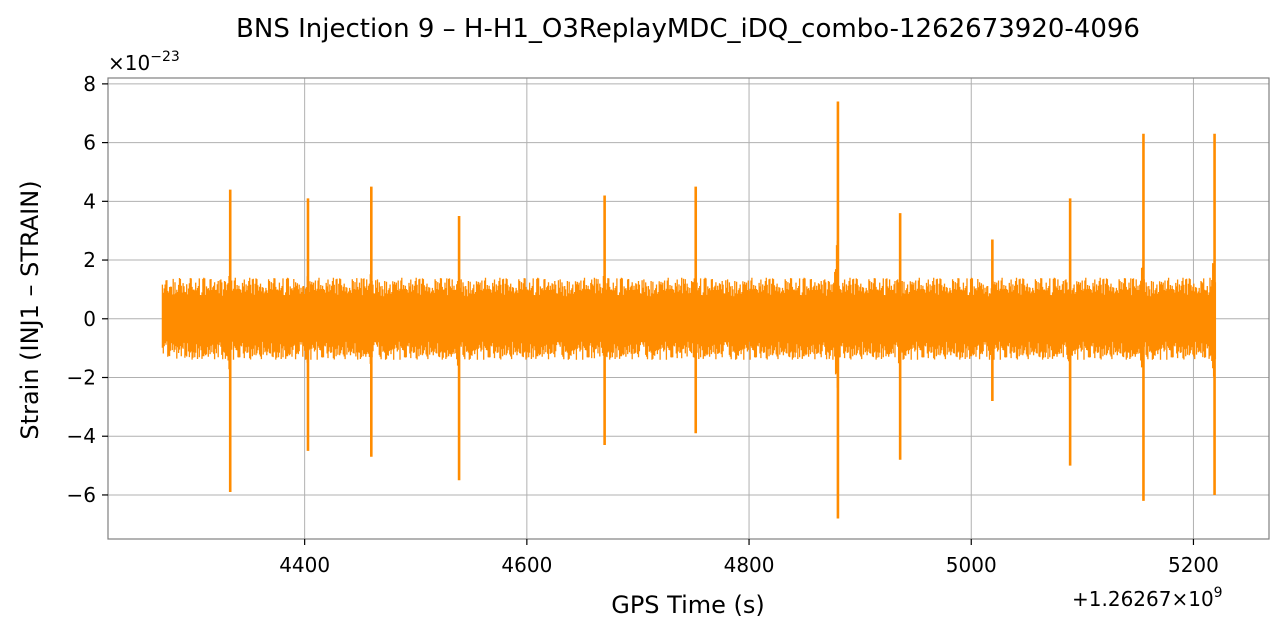 The width and height of the screenshot is (1284, 633). Describe the element at coordinates (1147, 598) in the screenshot. I see `x-offset-label: +1.26267×109` at that location.